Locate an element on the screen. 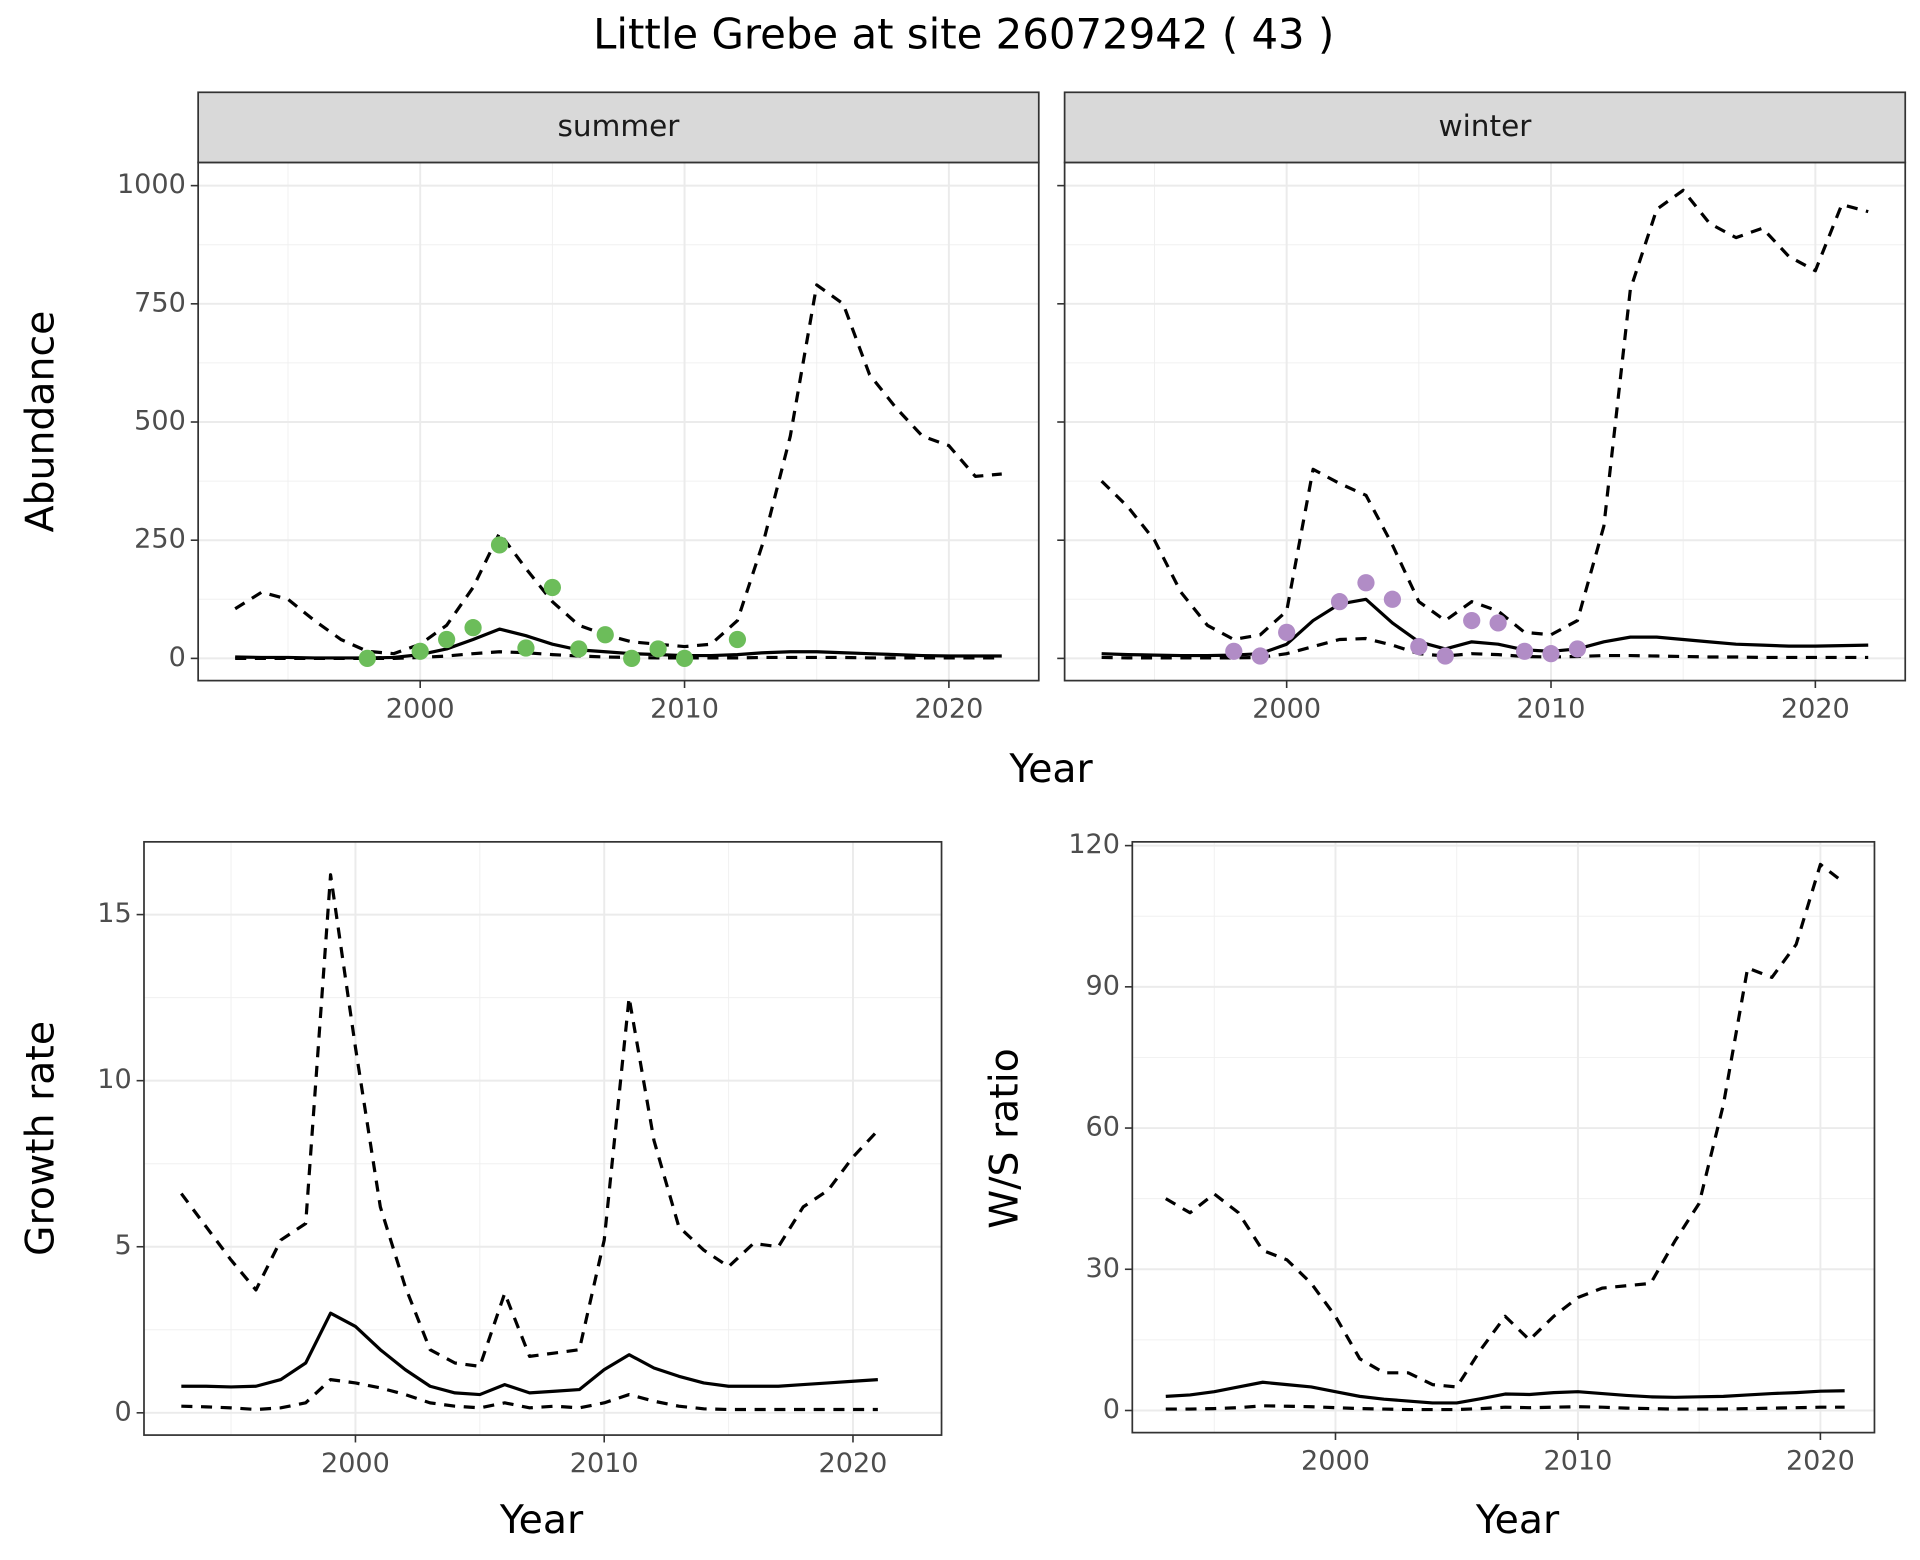  y-axis-label: Abundance is located at coordinates (41, 422).